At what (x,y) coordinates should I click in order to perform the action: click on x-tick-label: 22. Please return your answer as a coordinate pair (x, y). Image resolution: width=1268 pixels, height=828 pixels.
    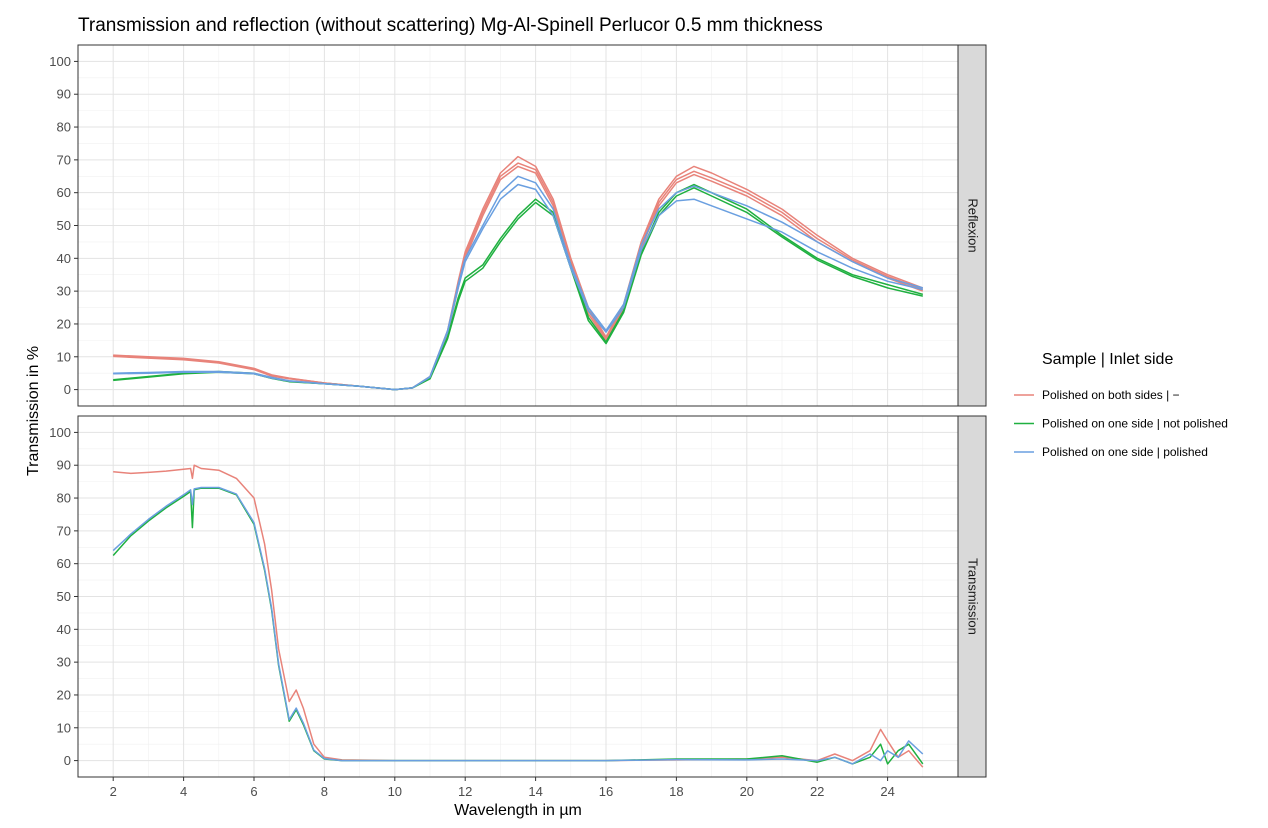
    Looking at the image, I should click on (817, 791).